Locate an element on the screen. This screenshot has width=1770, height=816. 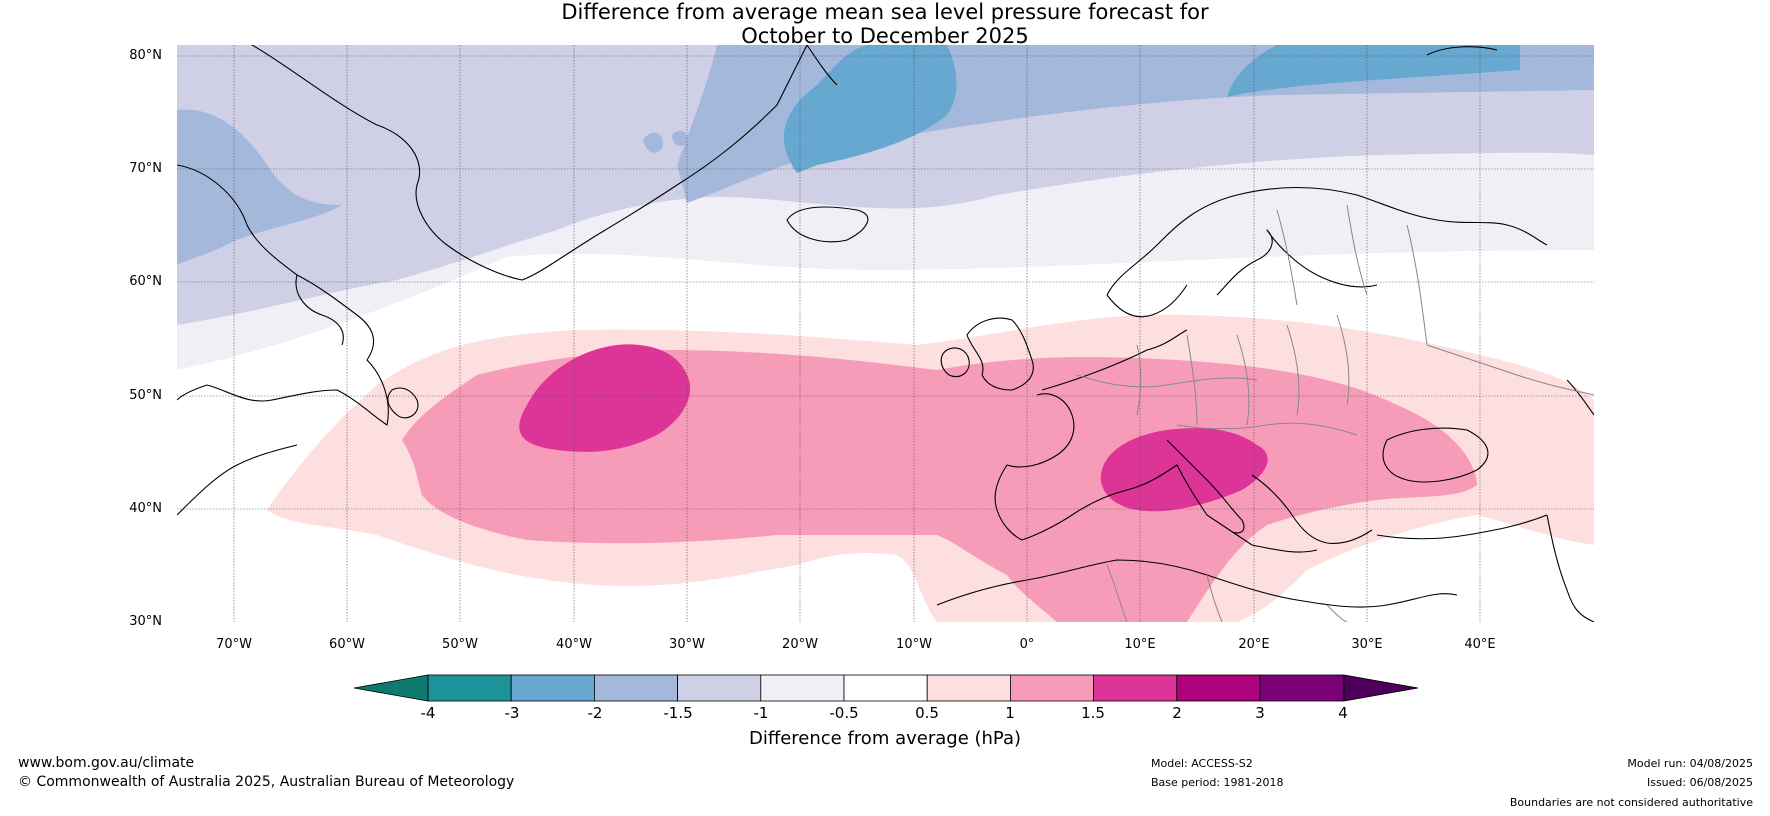
lon-label-50w: 50°W is located at coordinates (460, 644).